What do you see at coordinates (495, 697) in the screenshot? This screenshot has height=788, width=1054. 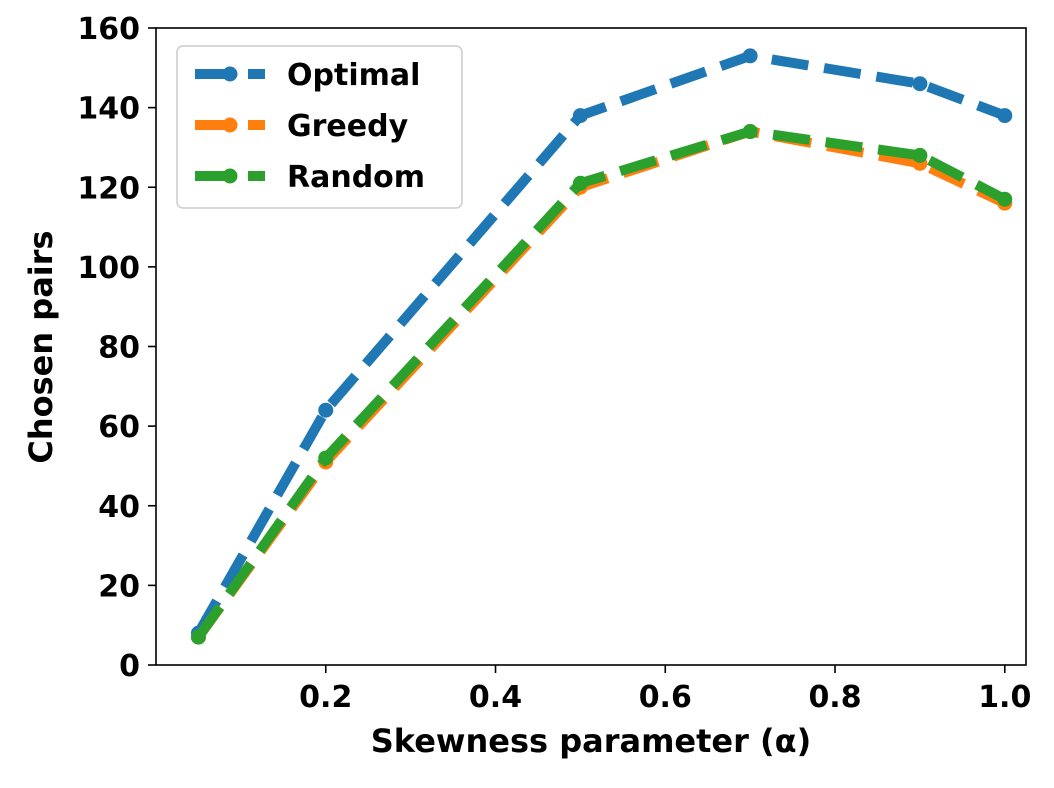 I see `x-tick-label: 0.4` at bounding box center [495, 697].